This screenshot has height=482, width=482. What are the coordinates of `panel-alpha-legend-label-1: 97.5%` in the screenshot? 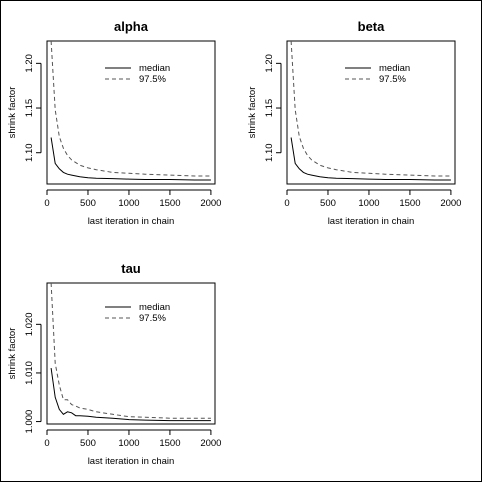 It's located at (152, 79).